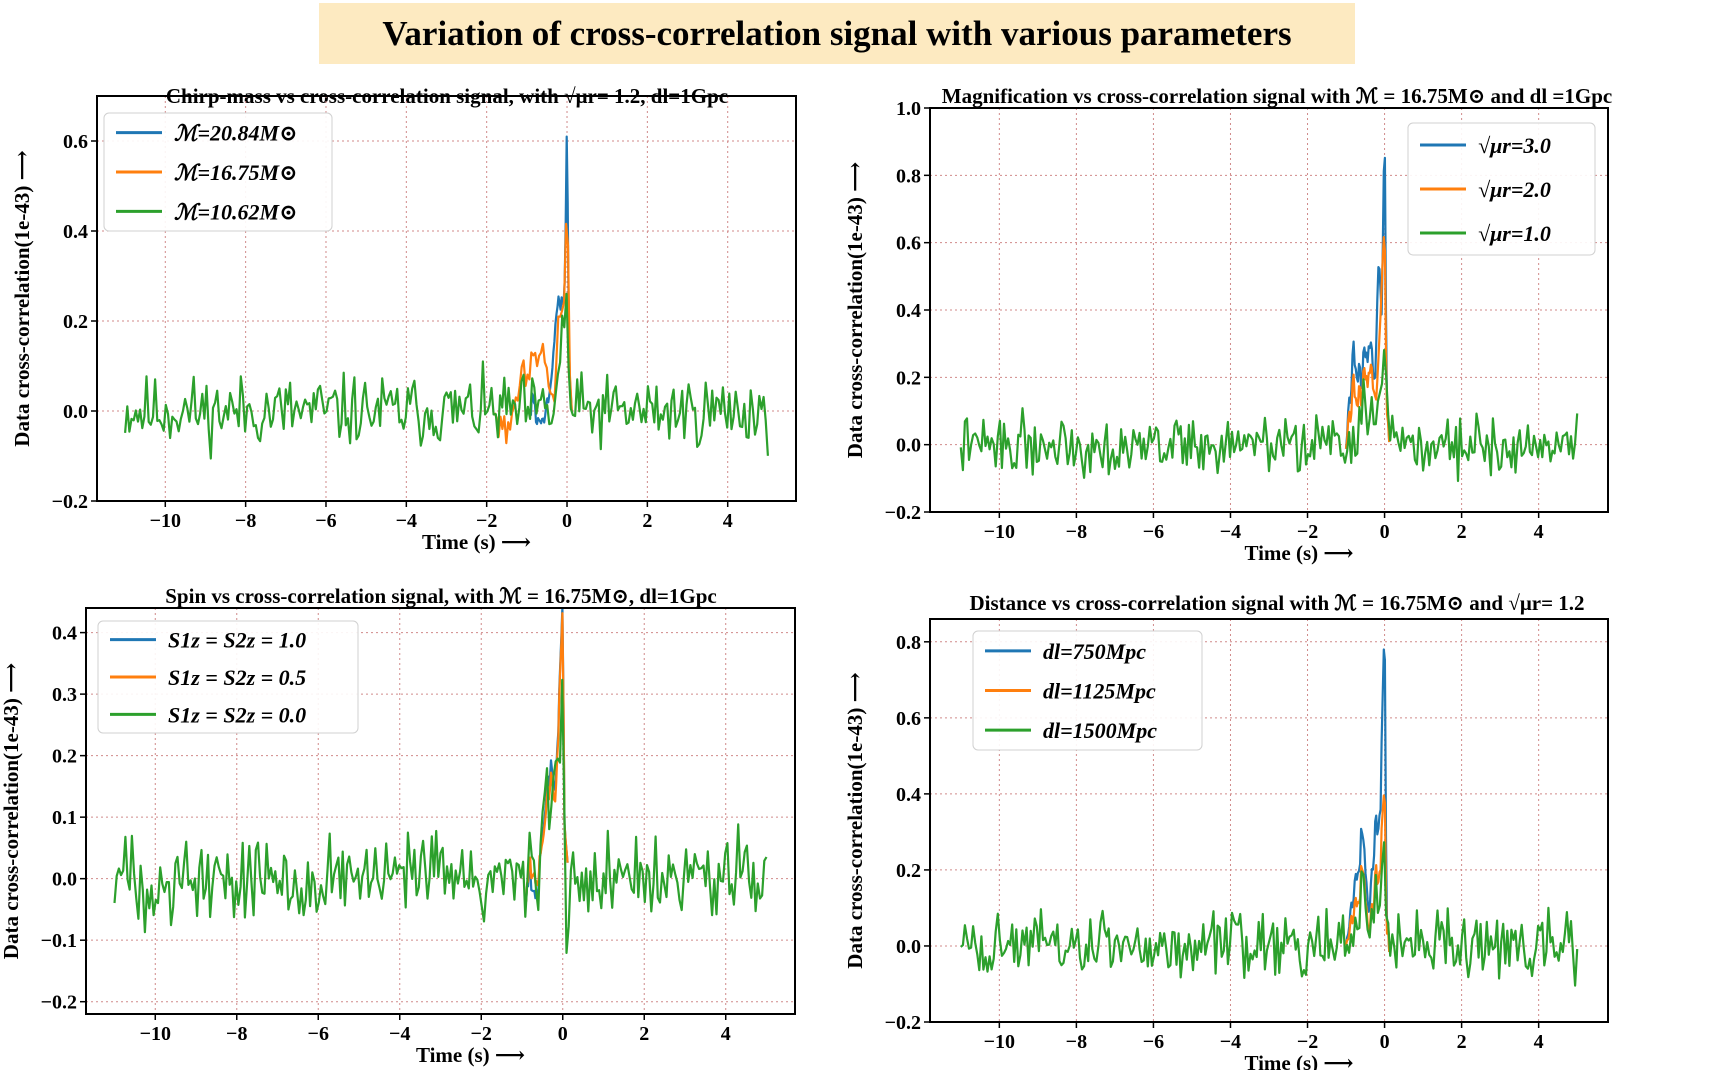  What do you see at coordinates (237, 677) in the screenshot?
I see `legend-label: S1z = S2z = 0.5` at bounding box center [237, 677].